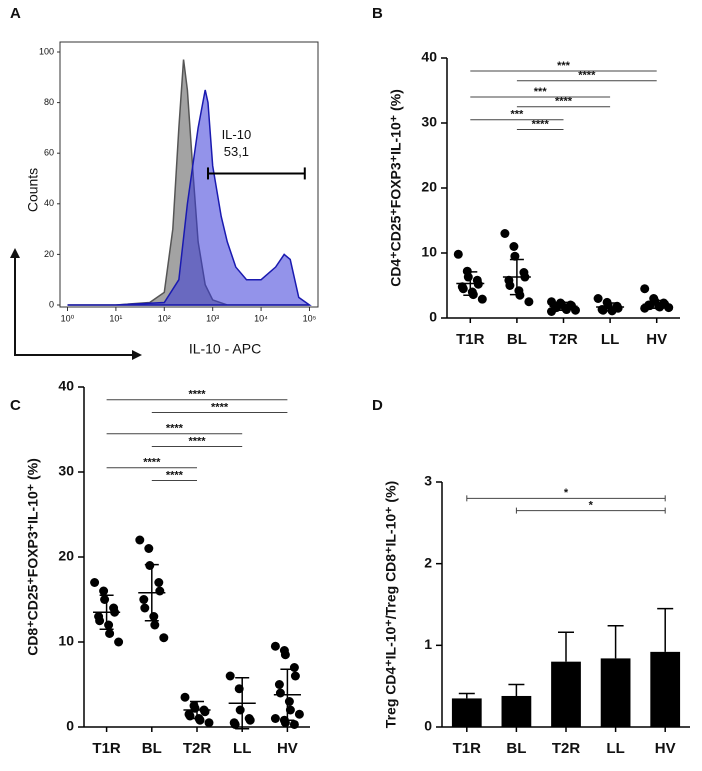 The image size is (702, 771). Describe the element at coordinates (46, 51) in the screenshot. I see `y-tick-label: 100` at that location.